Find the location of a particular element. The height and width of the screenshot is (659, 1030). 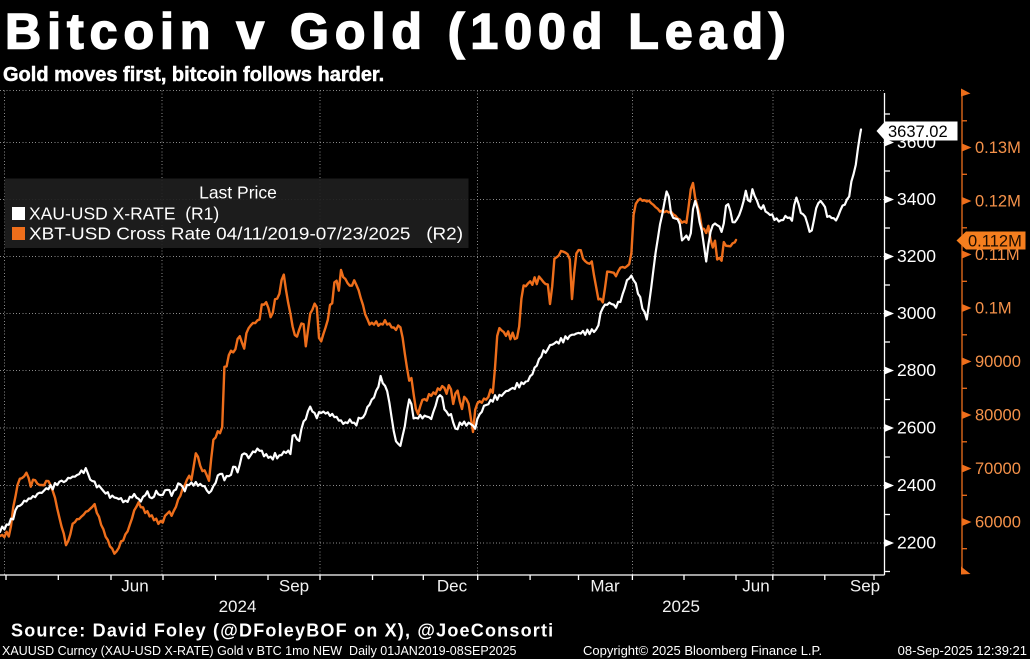

svg-text: 3000 is located at coordinates (916, 313).